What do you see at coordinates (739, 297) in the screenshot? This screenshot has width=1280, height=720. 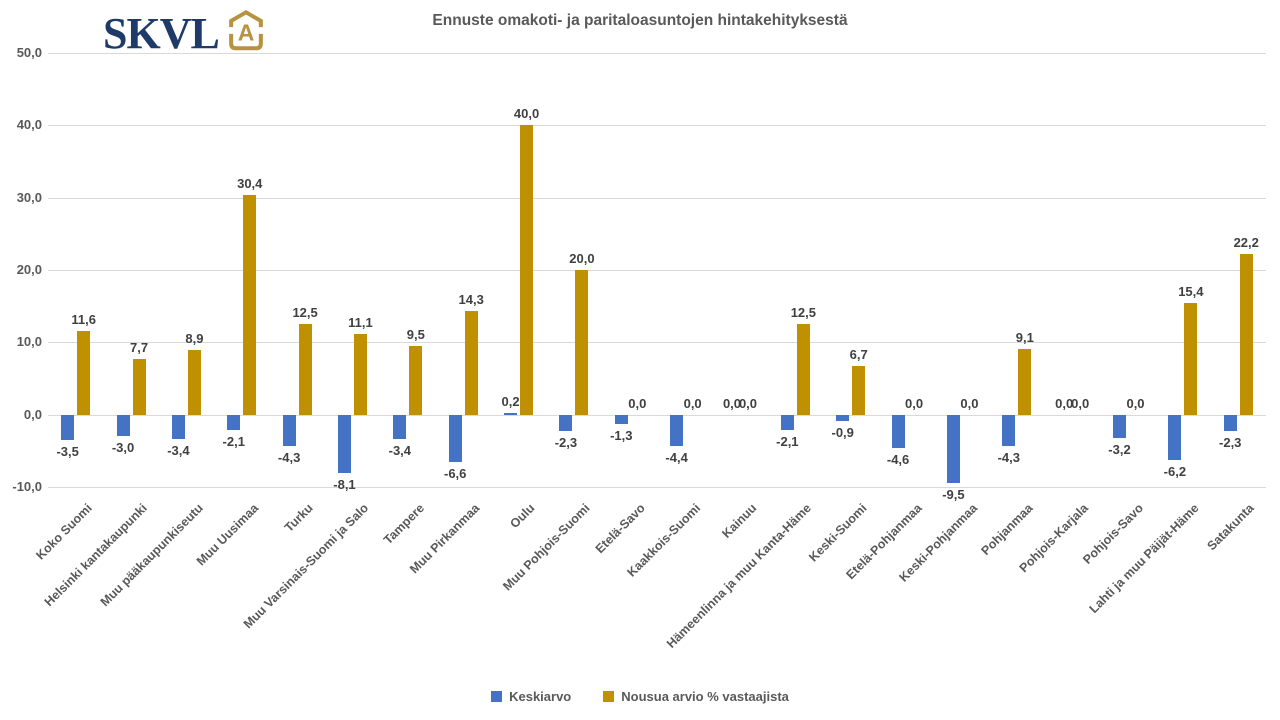 I see `category-group: 0,0 0,0 Kainuu` at bounding box center [739, 297].